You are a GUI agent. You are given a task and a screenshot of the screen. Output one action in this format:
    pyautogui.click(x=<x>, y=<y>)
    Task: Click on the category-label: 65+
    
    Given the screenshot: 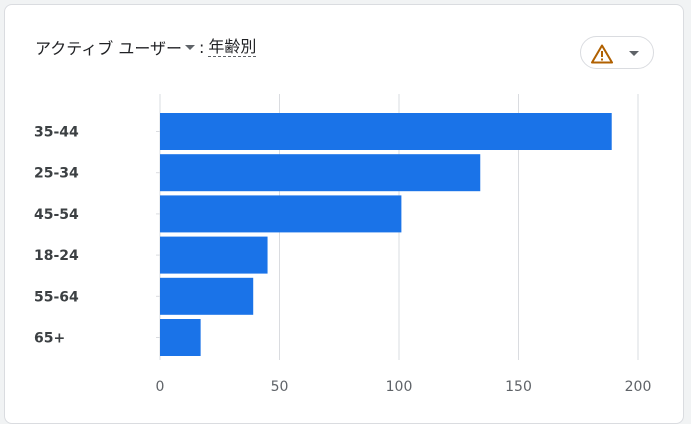 What is the action you would take?
    pyautogui.click(x=49, y=339)
    